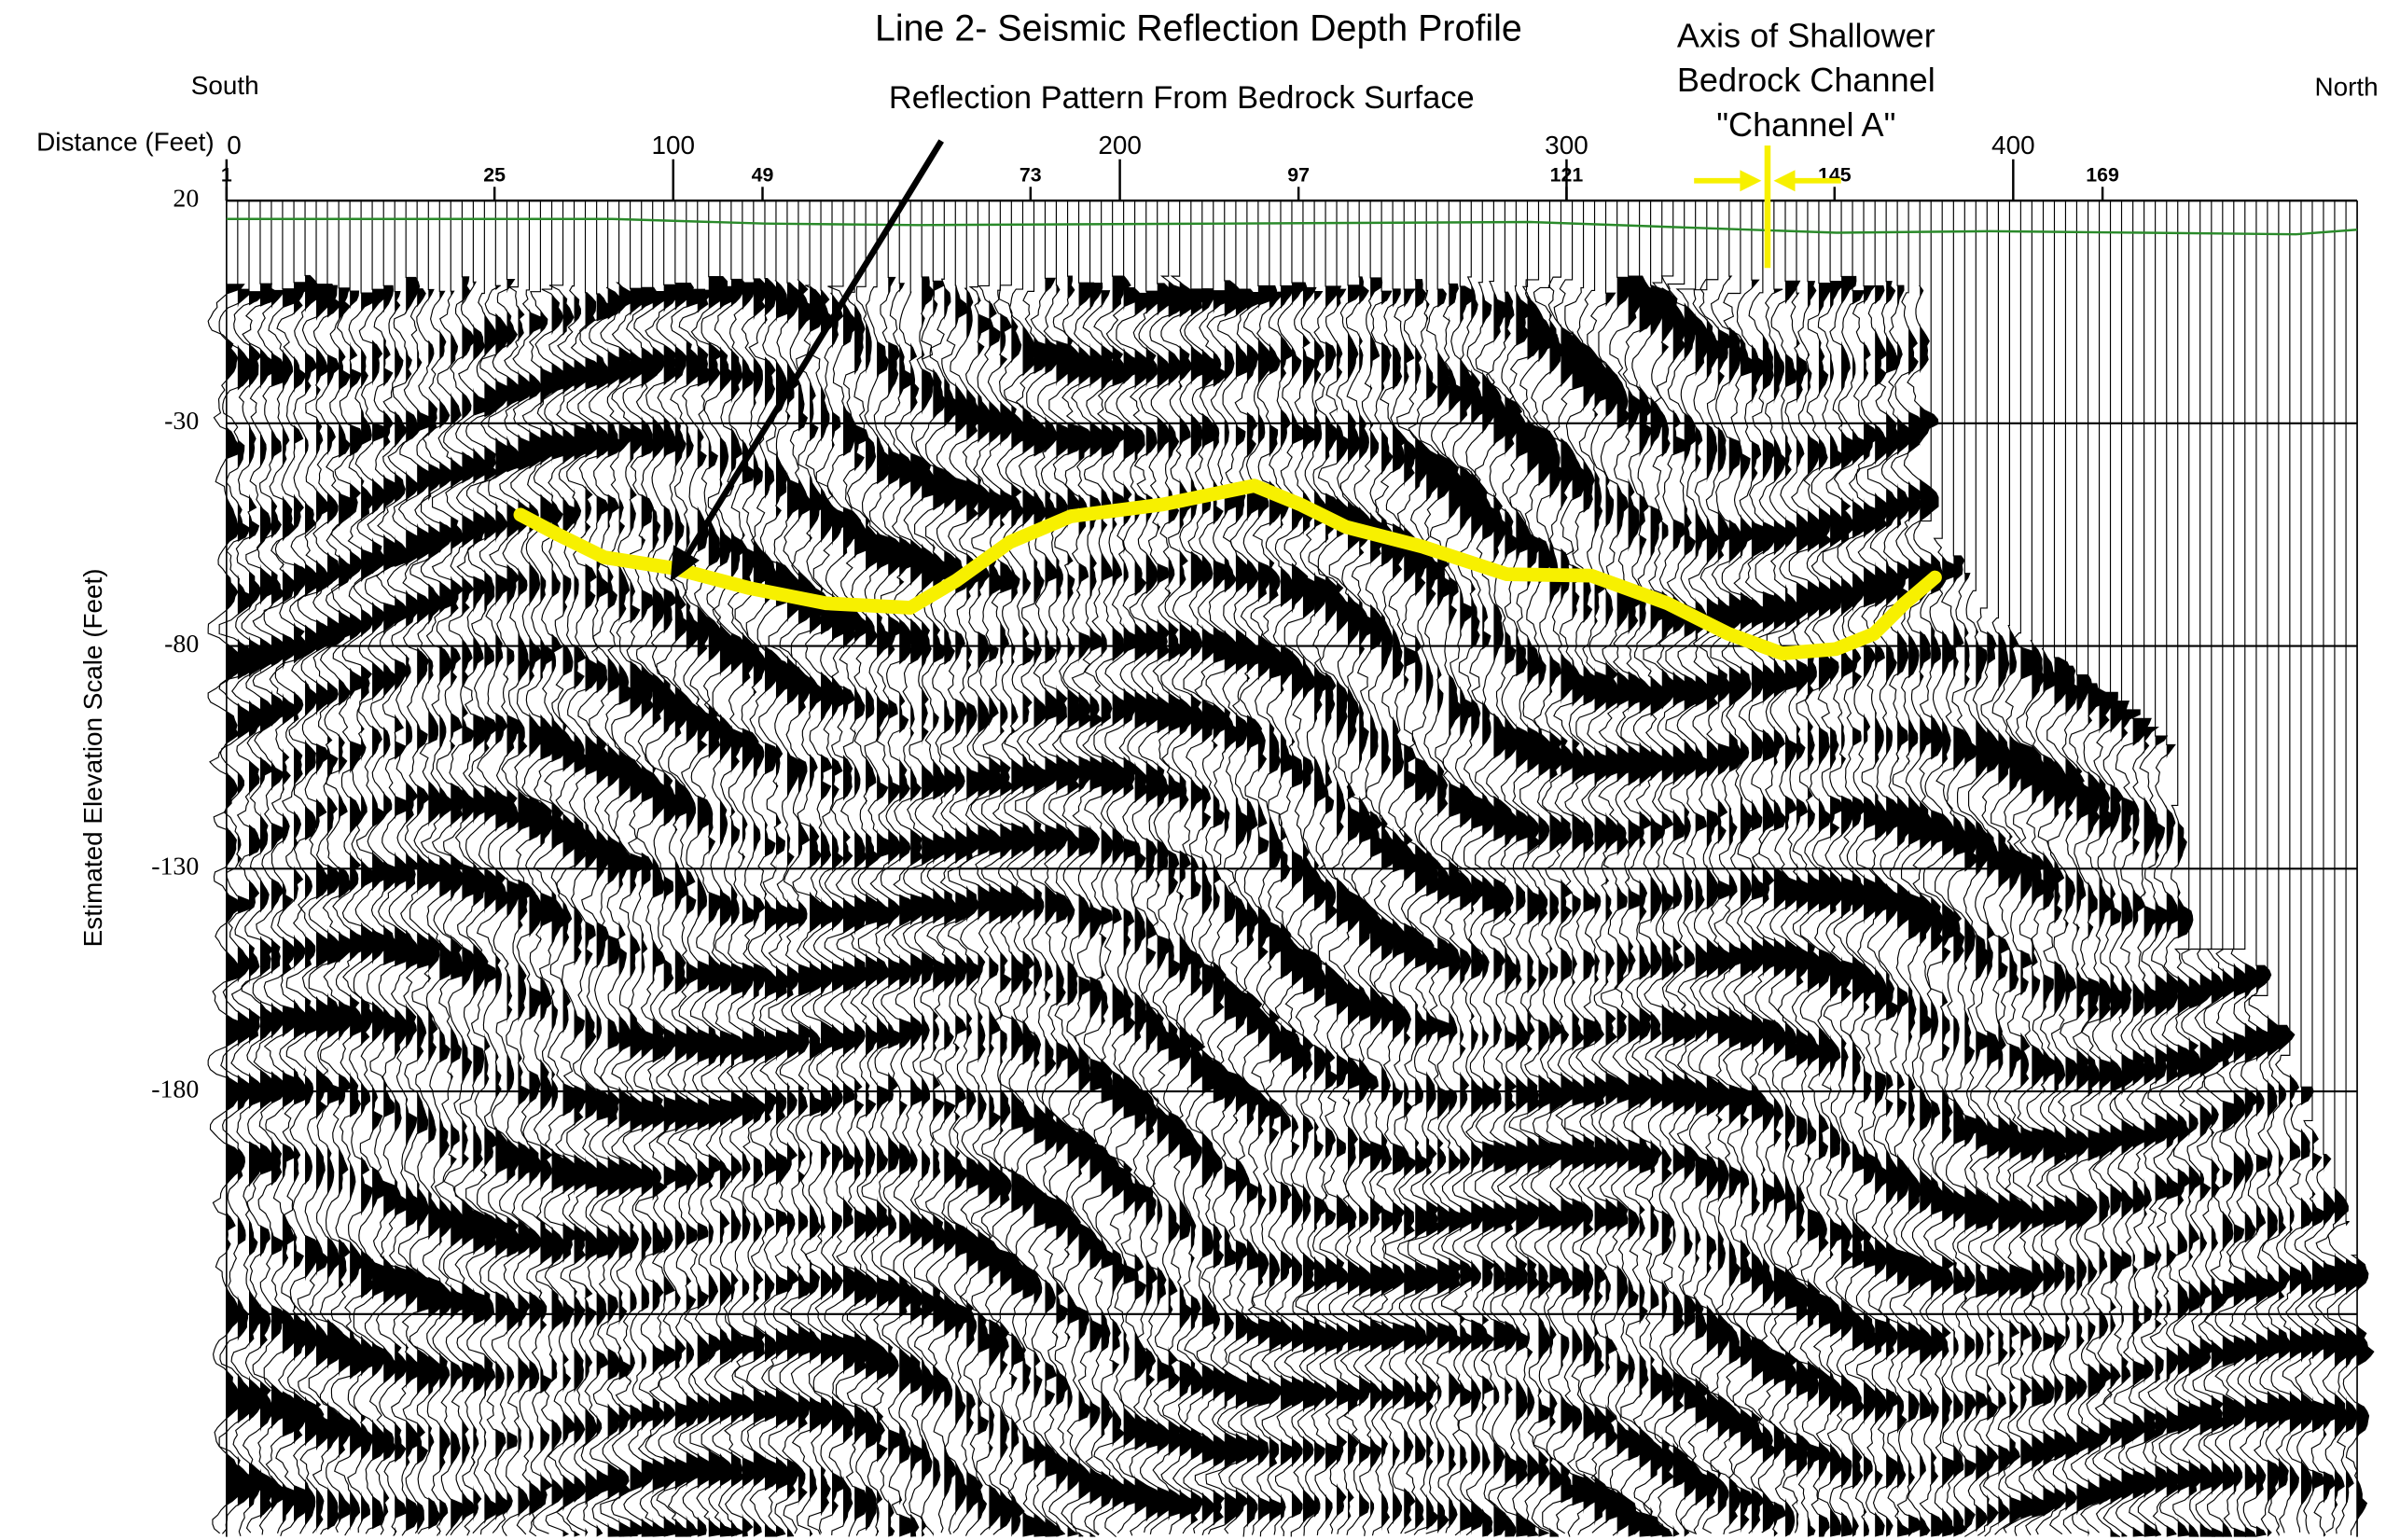  Describe the element at coordinates (1298, 175) in the screenshot. I see `trace-tick-label: 97` at that location.